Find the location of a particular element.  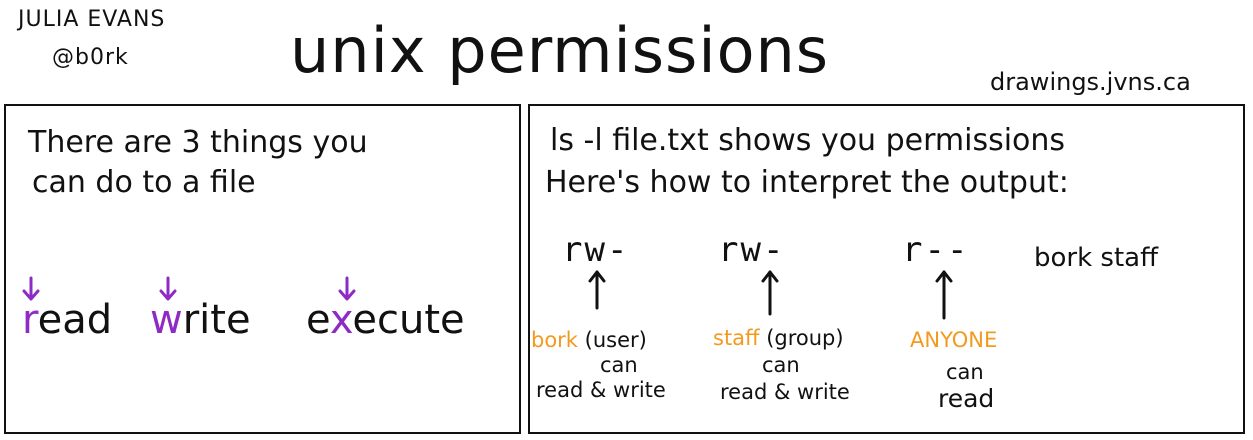

other-name: ANYONE is located at coordinates (954, 340).